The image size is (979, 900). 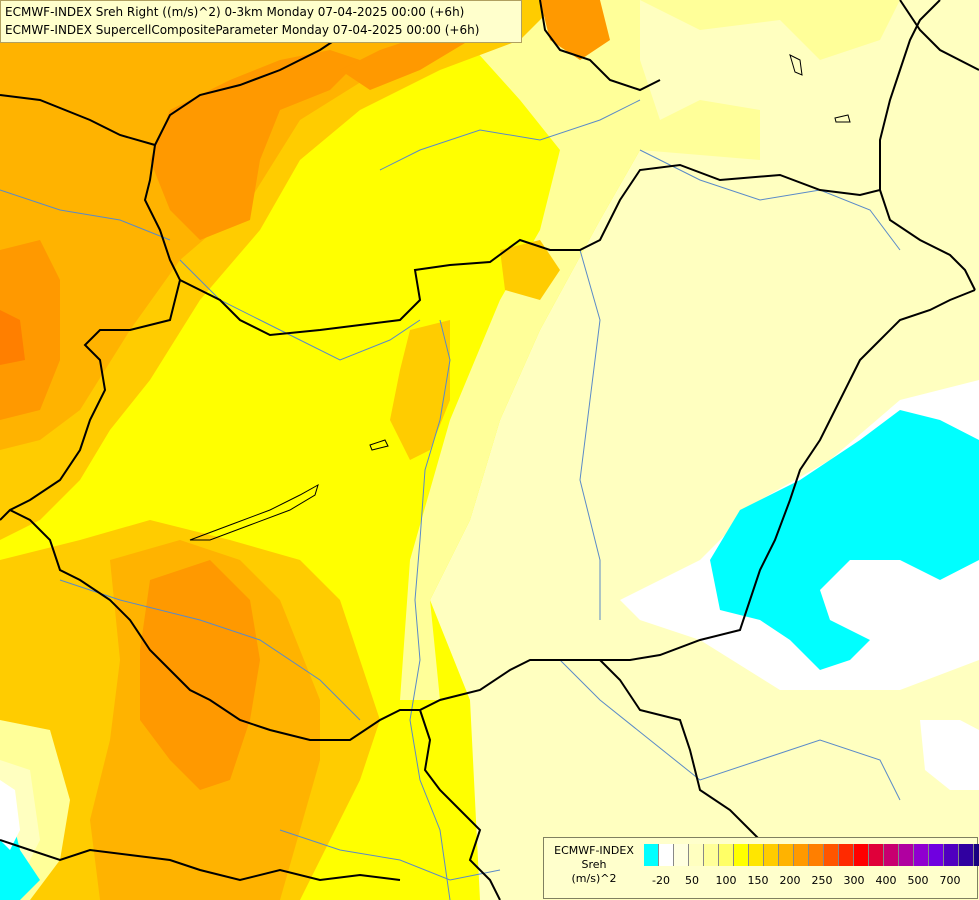 I want to click on legend-ticks: -20 50 100 150 200 250 300 400 500 700, so click(x=809, y=882).